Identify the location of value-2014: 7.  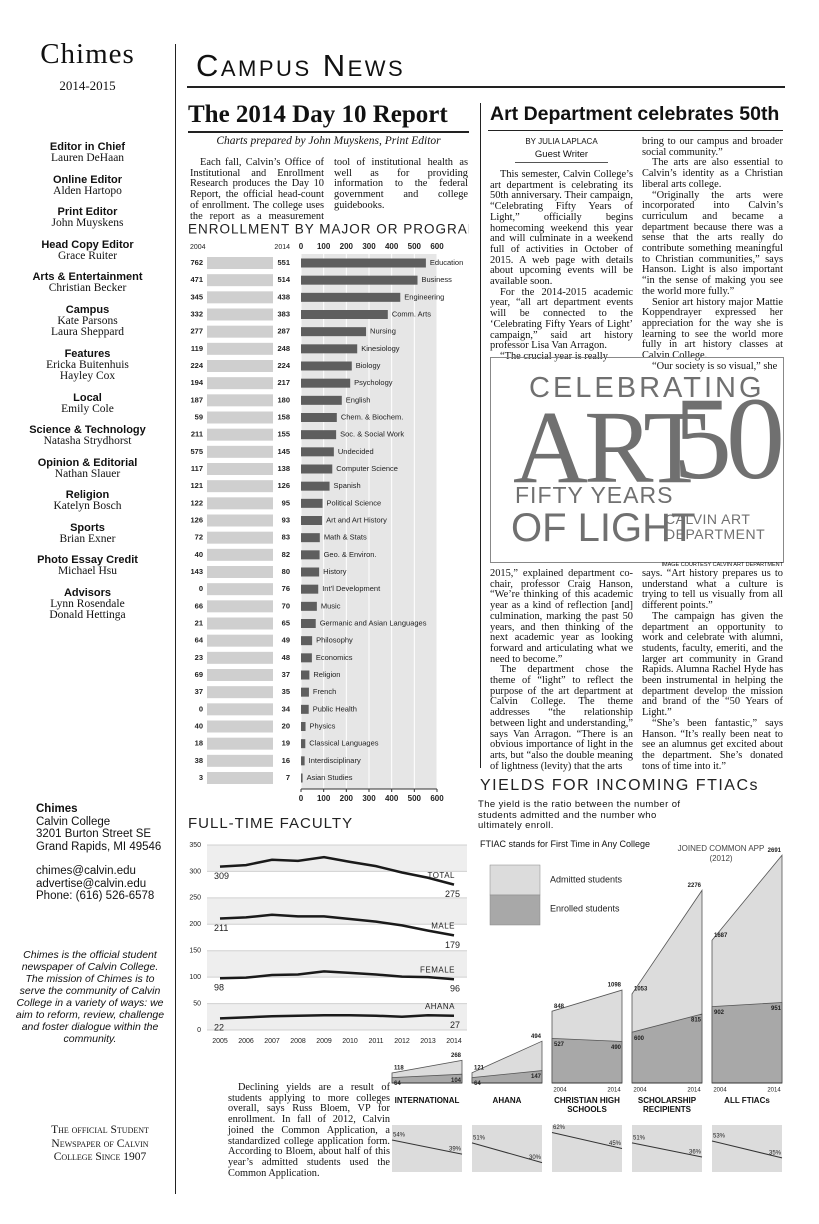
(288, 777).